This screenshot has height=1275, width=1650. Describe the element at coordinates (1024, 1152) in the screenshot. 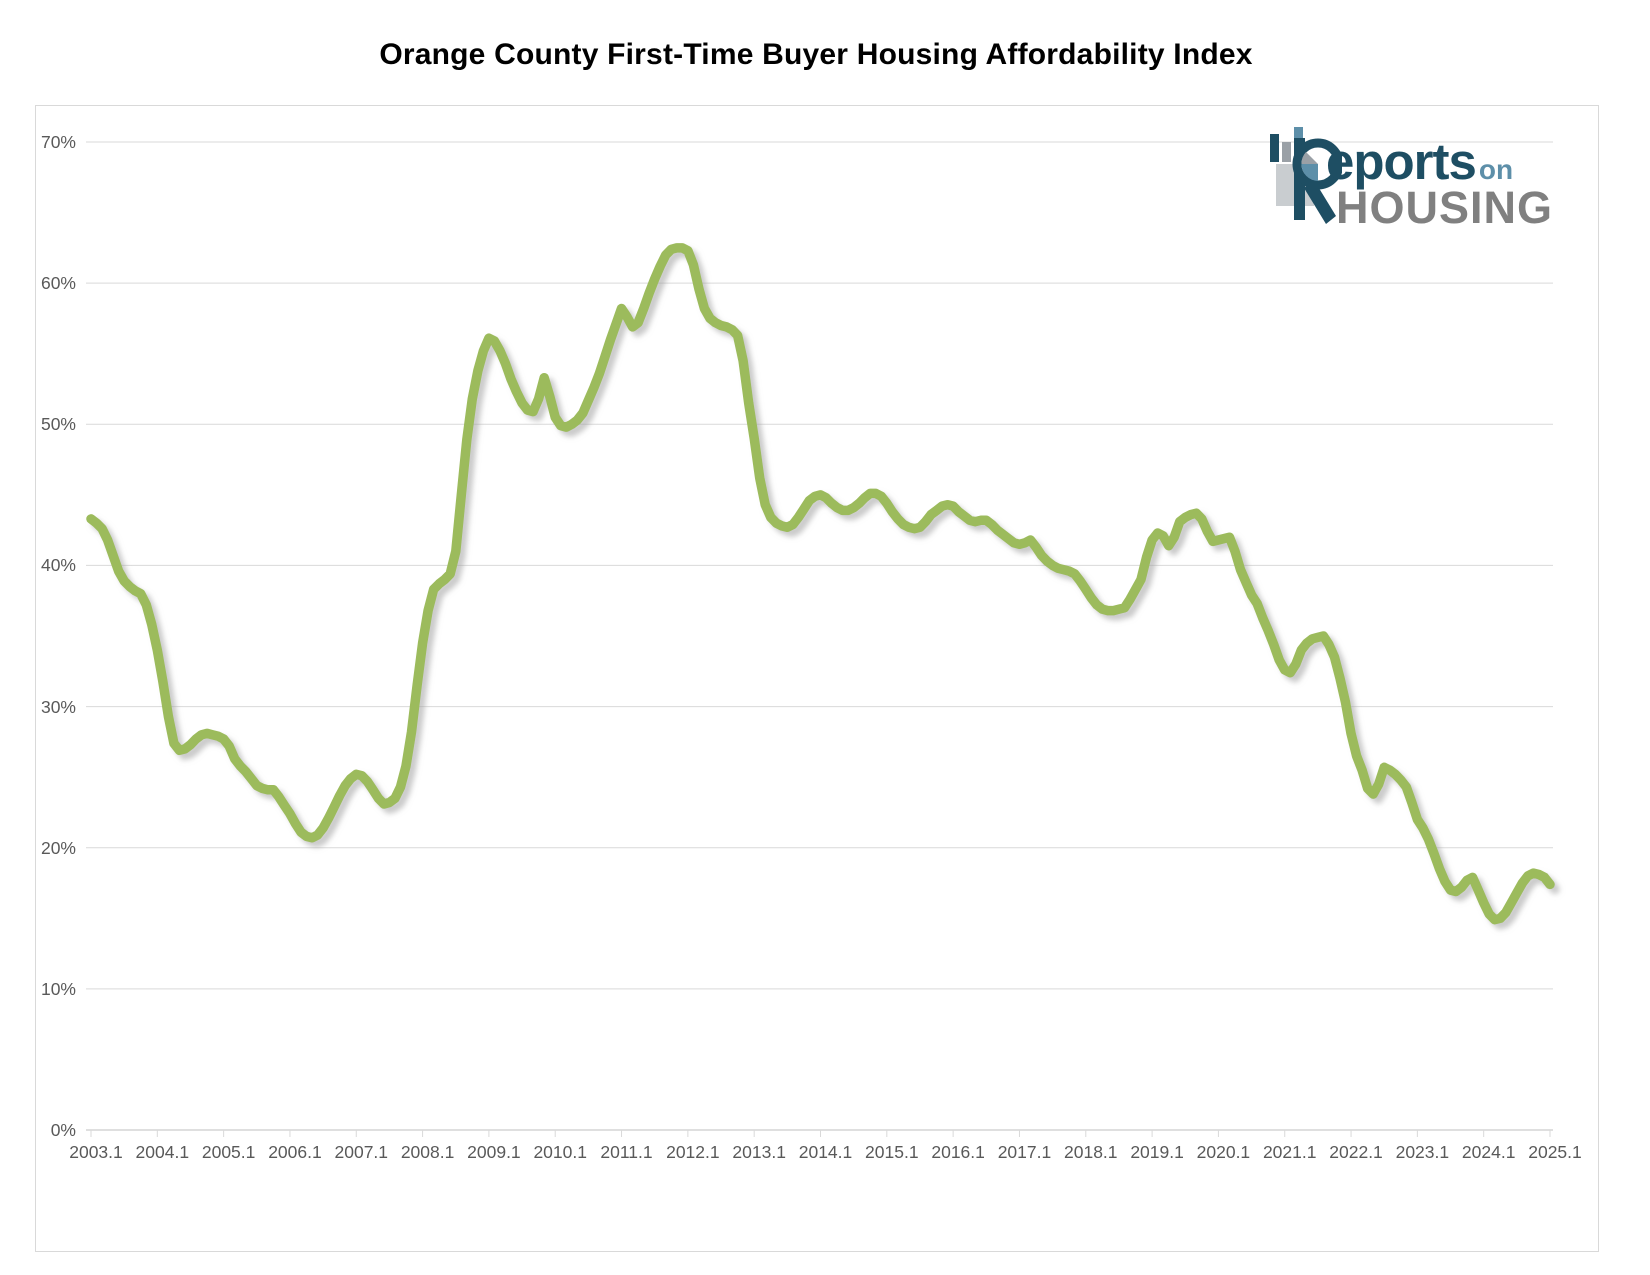

I see `x-axis-tick-label-2017.1: 2017.1` at that location.